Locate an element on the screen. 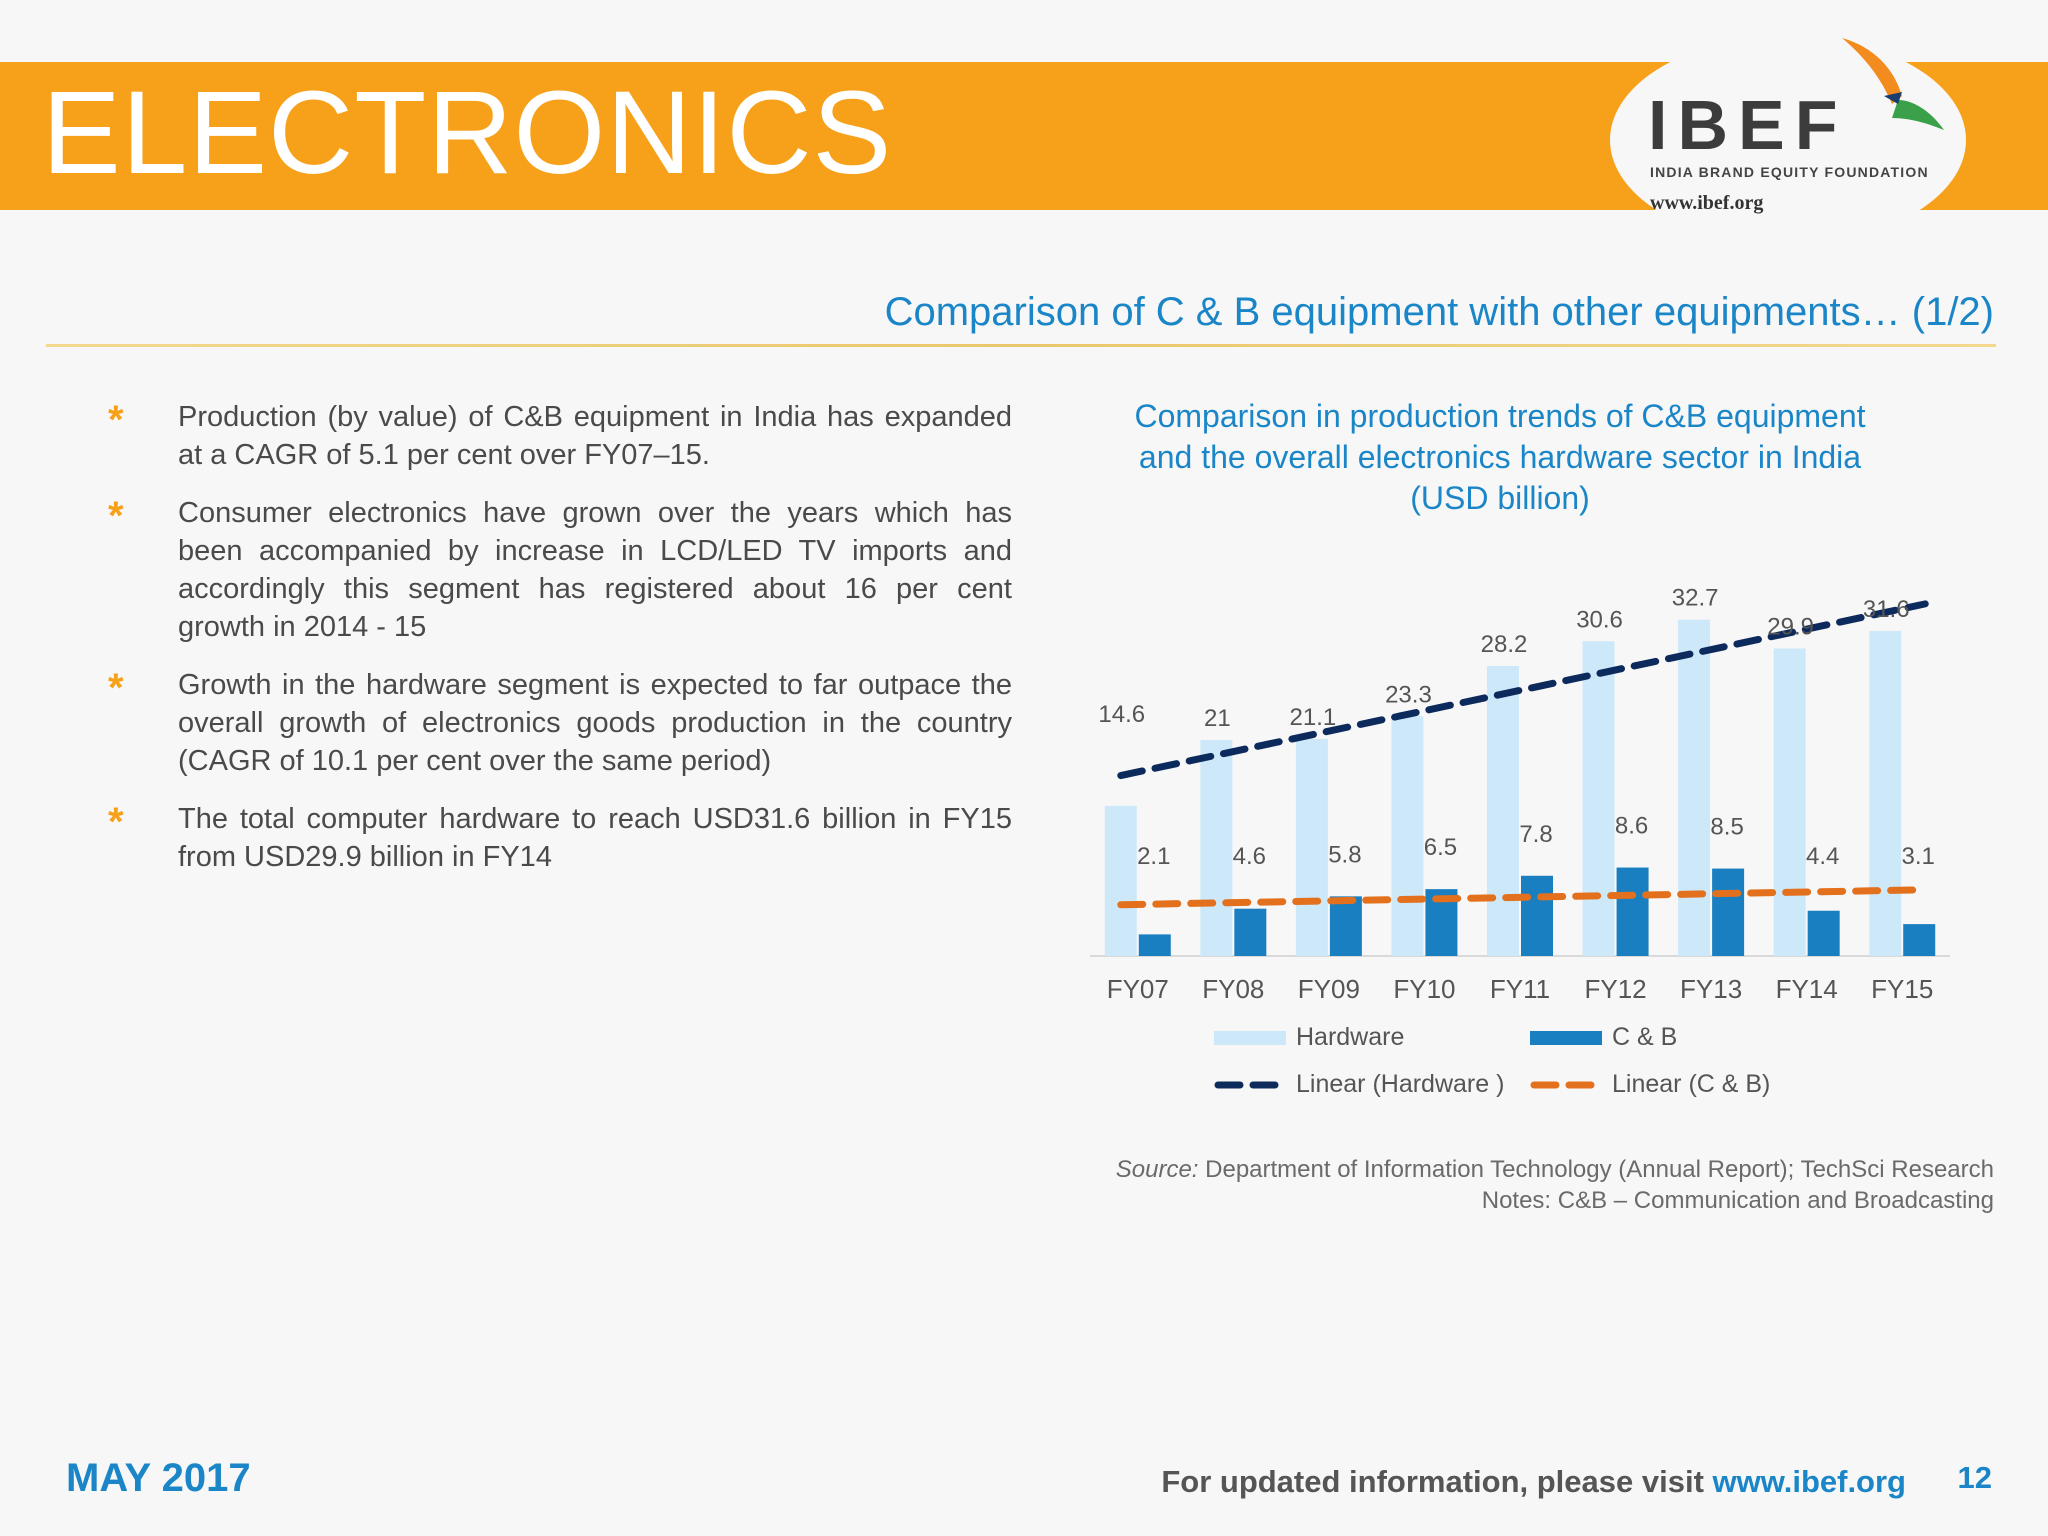 The width and height of the screenshot is (2048, 1536). data-label-hardware: 30.6 is located at coordinates (1599, 619).